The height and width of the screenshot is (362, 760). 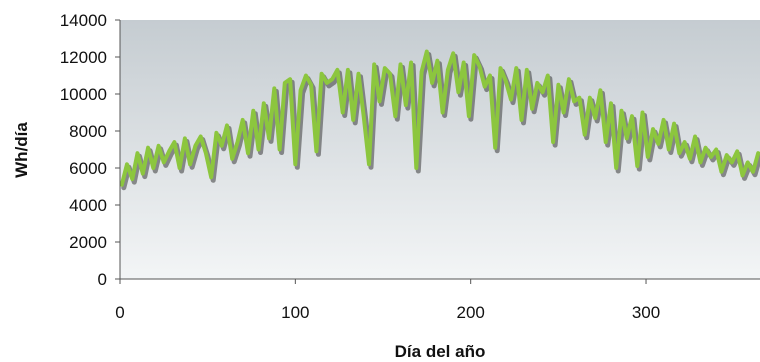 What do you see at coordinates (470, 312) in the screenshot?
I see `x-tick-label: 200` at bounding box center [470, 312].